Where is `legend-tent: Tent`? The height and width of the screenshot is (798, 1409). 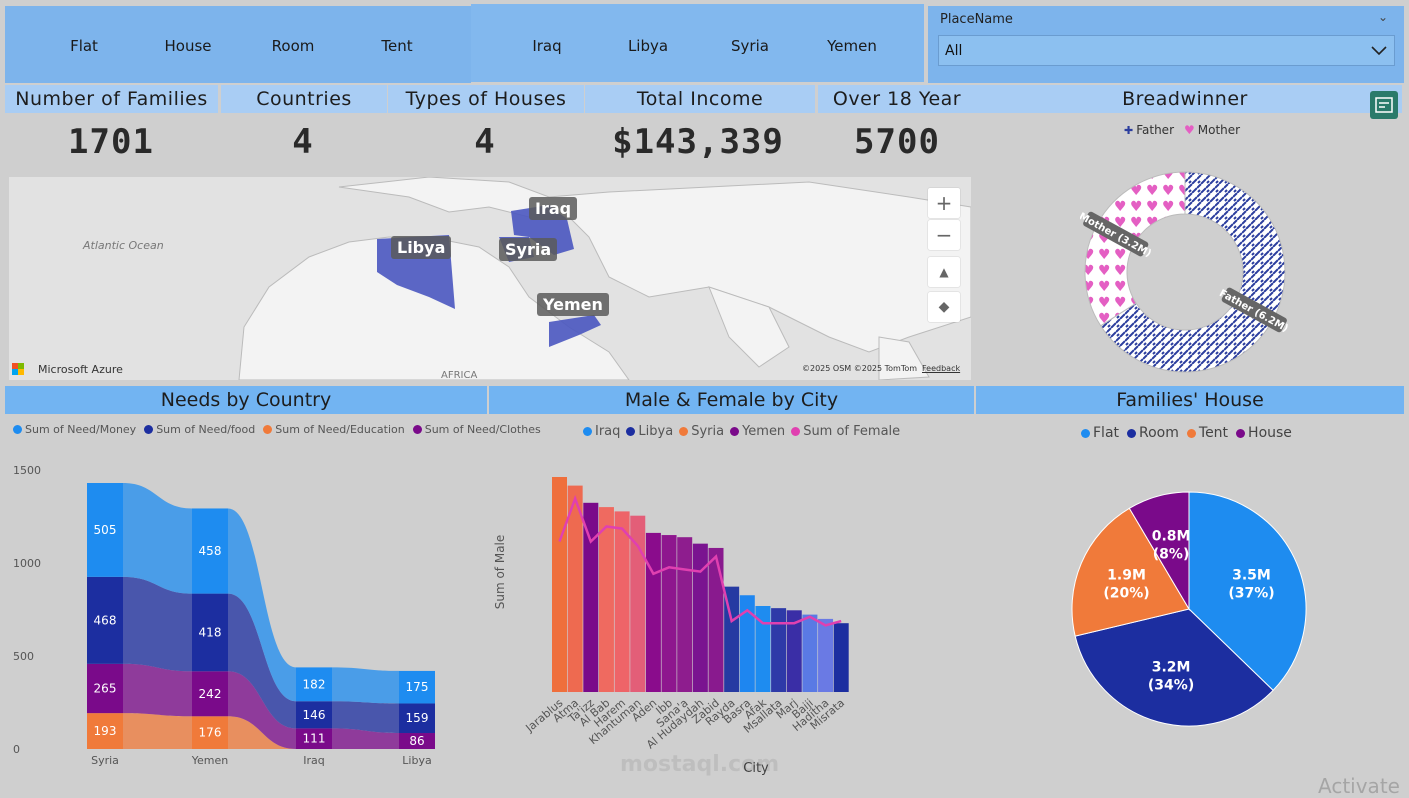
legend-tent: Tent is located at coordinates (1213, 433).